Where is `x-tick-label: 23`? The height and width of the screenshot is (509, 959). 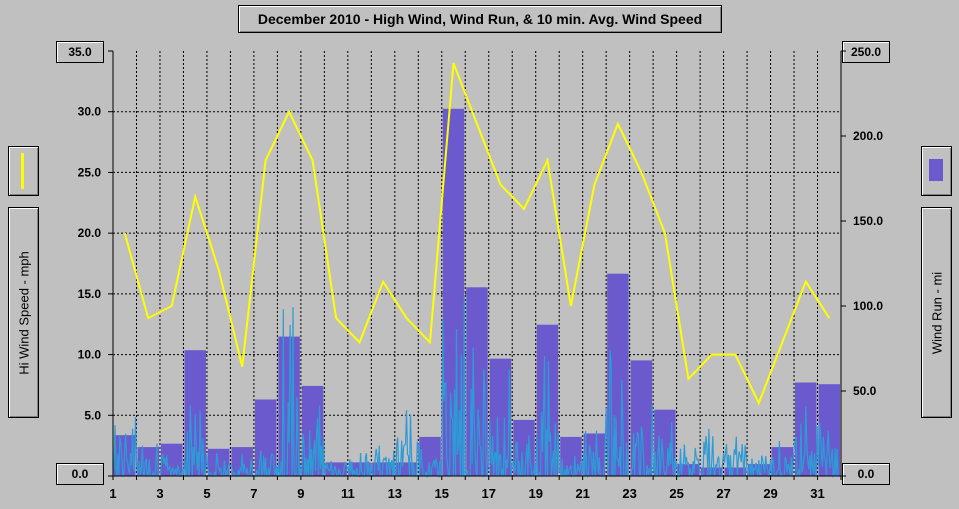 x-tick-label: 23 is located at coordinates (629, 493).